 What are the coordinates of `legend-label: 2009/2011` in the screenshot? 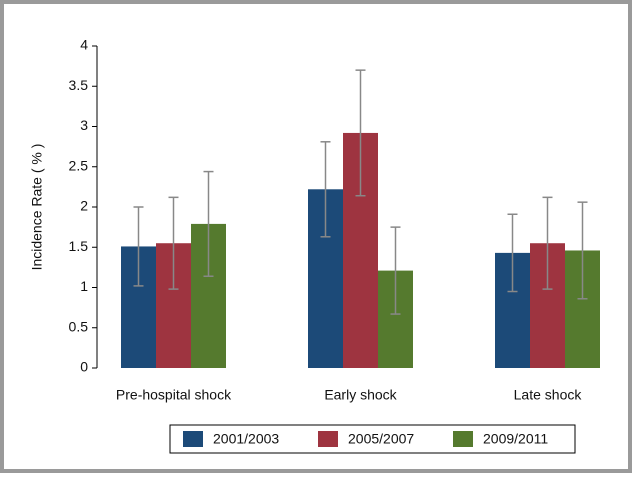 It's located at (515, 439).